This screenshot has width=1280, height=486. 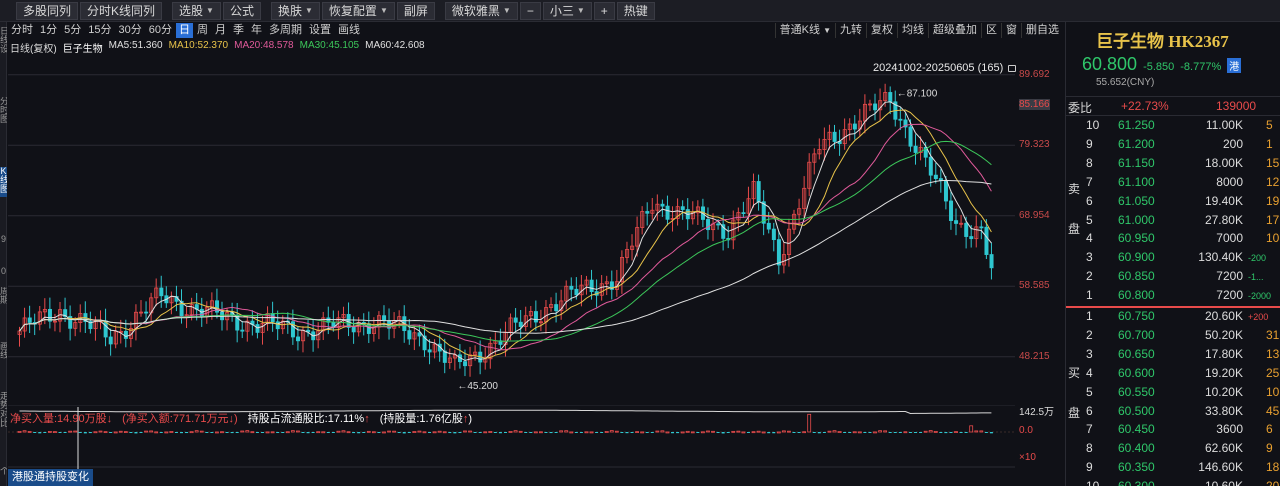 What do you see at coordinates (130, 30) in the screenshot?
I see `period-tab: 30分` at bounding box center [130, 30].